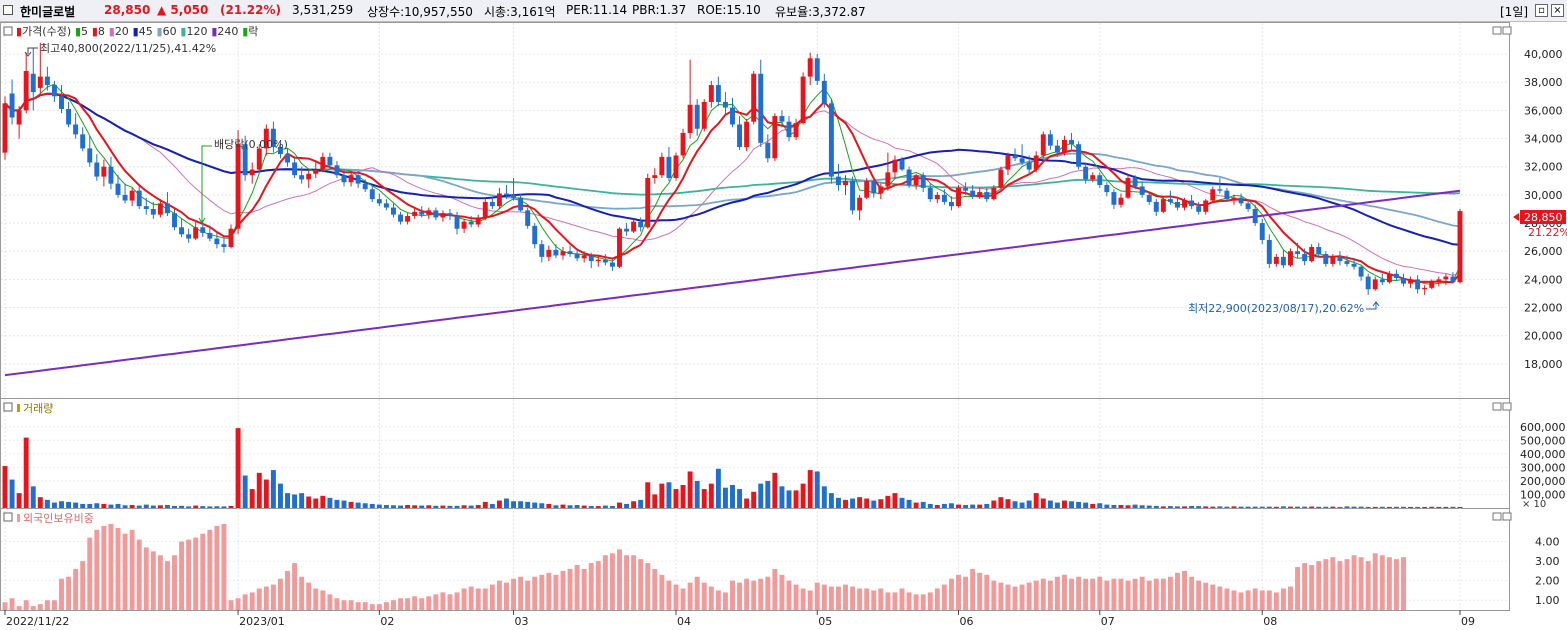 This screenshot has width=1567, height=630. I want to click on price-tick-label: 32,000, so click(1543, 167).